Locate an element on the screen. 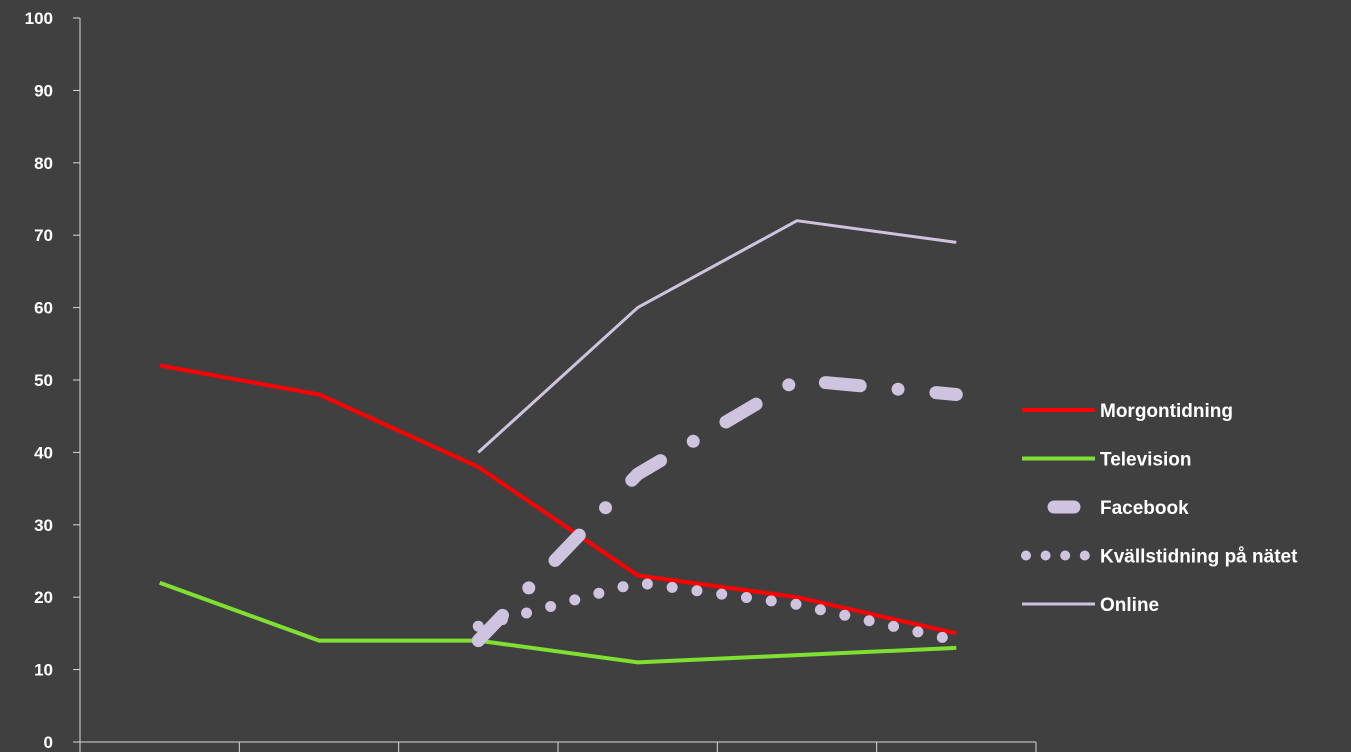 The height and width of the screenshot is (752, 1351). legend-label-online: Online is located at coordinates (1129, 605).